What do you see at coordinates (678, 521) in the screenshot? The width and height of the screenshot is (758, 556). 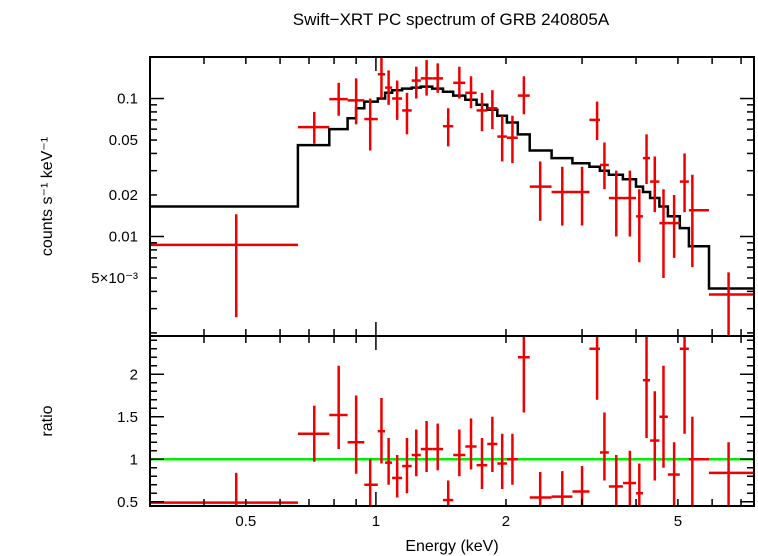 I see `x-tick-label: 5` at bounding box center [678, 521].